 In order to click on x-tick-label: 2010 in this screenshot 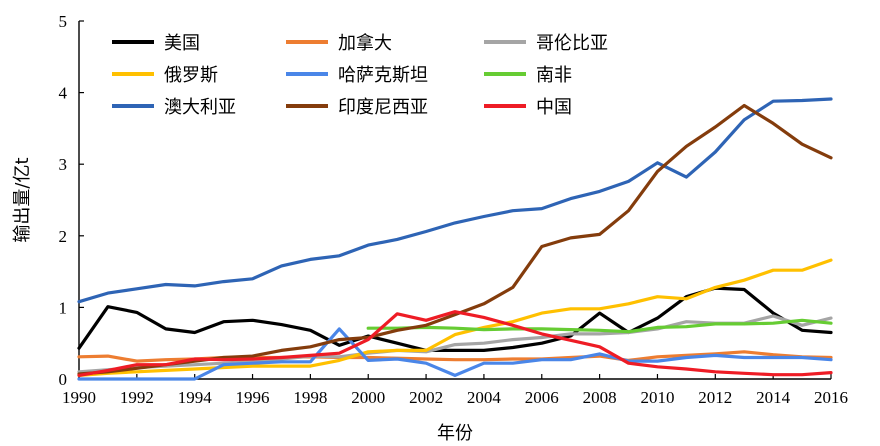, I will do `click(657, 397)`.